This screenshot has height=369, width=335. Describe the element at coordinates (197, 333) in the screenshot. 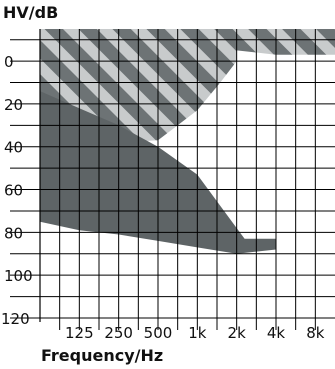

I see `x-tick-label: 1k` at that location.